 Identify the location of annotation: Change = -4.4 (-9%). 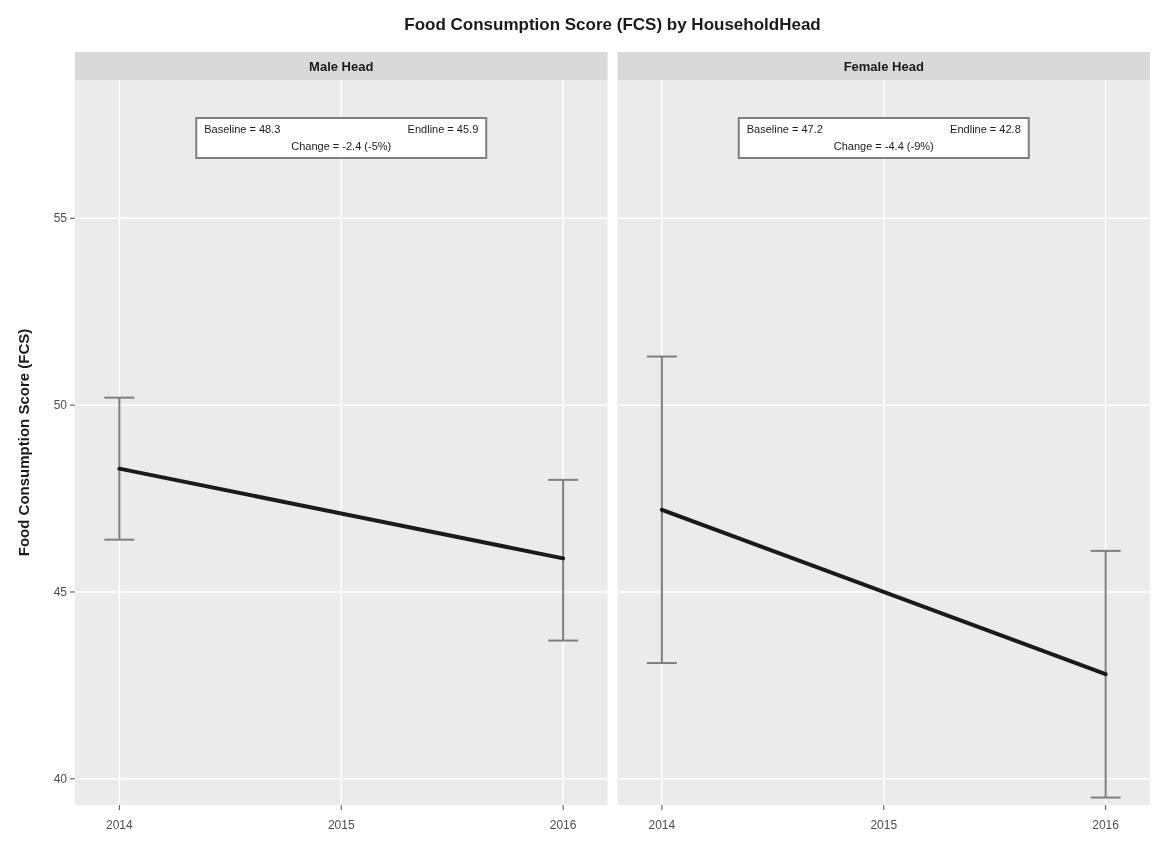
(883, 146).